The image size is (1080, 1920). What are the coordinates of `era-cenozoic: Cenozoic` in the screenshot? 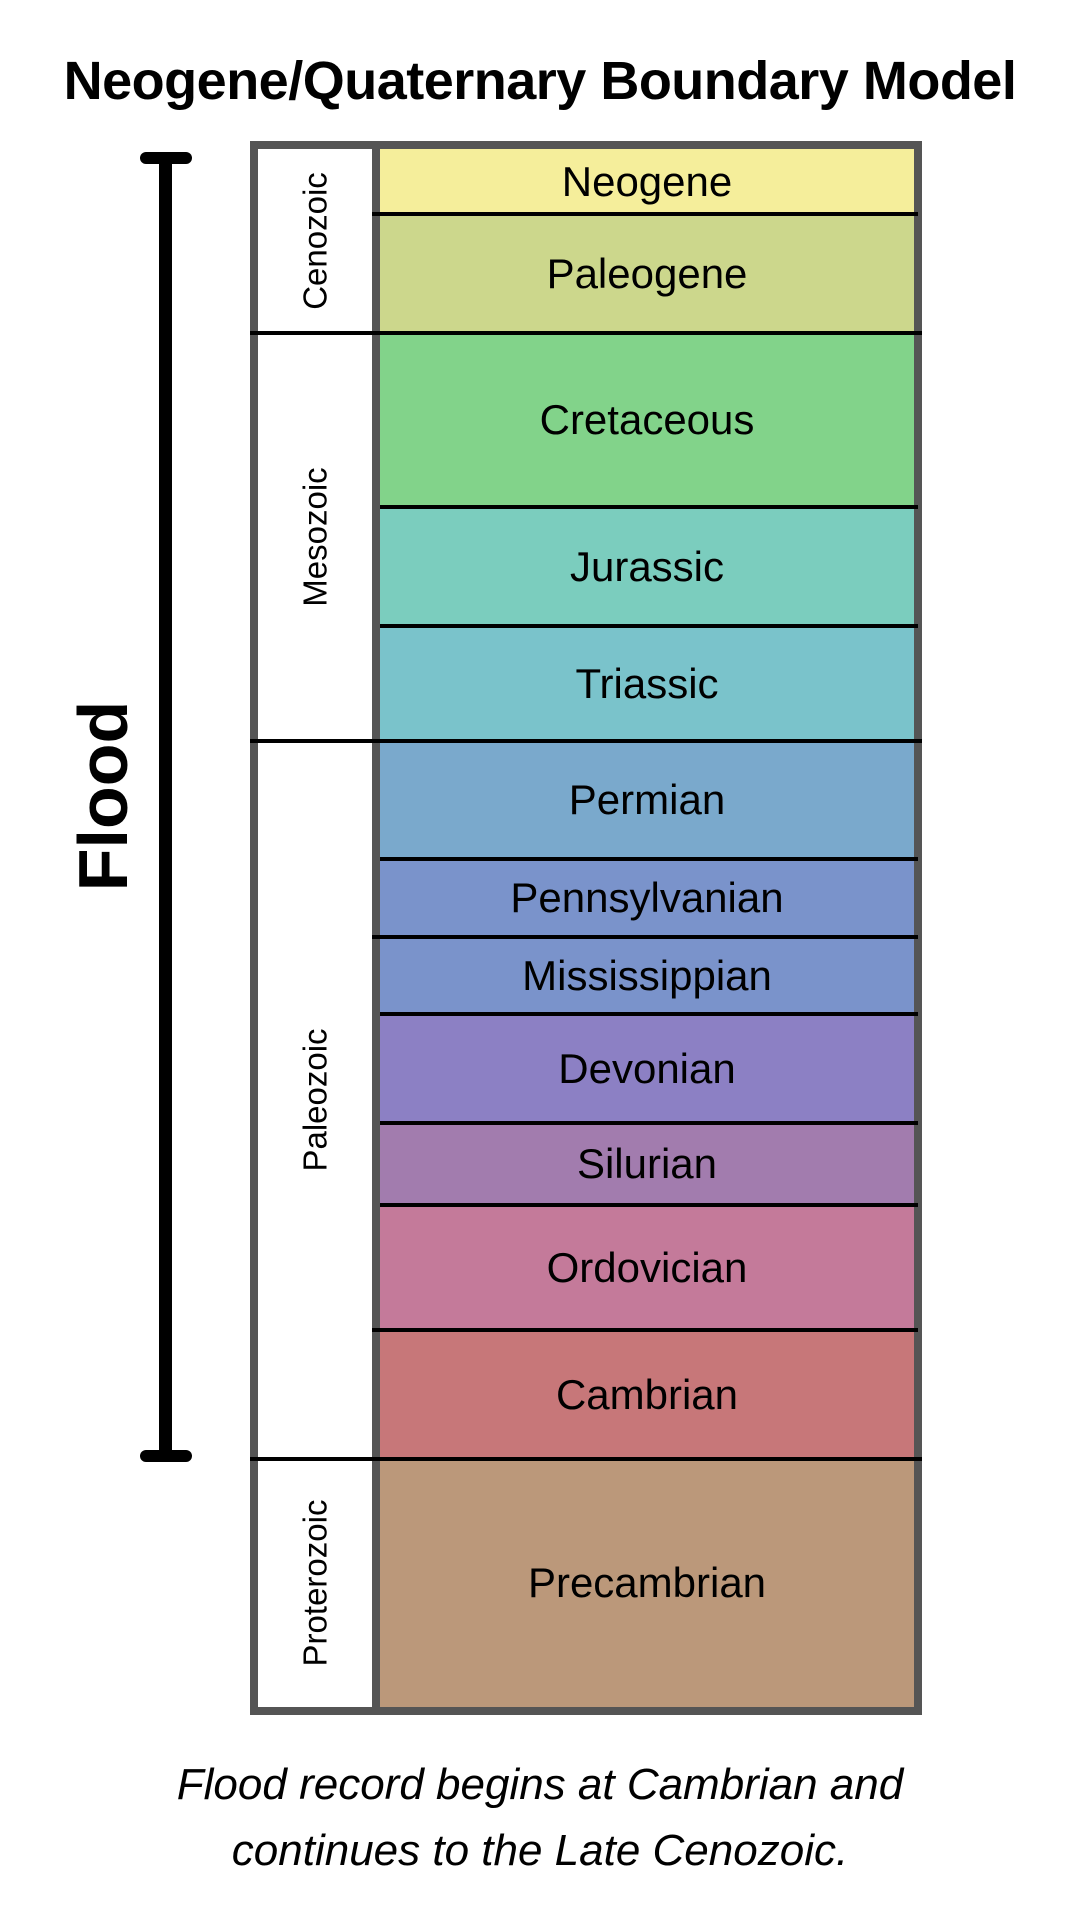 It's located at (315, 241).